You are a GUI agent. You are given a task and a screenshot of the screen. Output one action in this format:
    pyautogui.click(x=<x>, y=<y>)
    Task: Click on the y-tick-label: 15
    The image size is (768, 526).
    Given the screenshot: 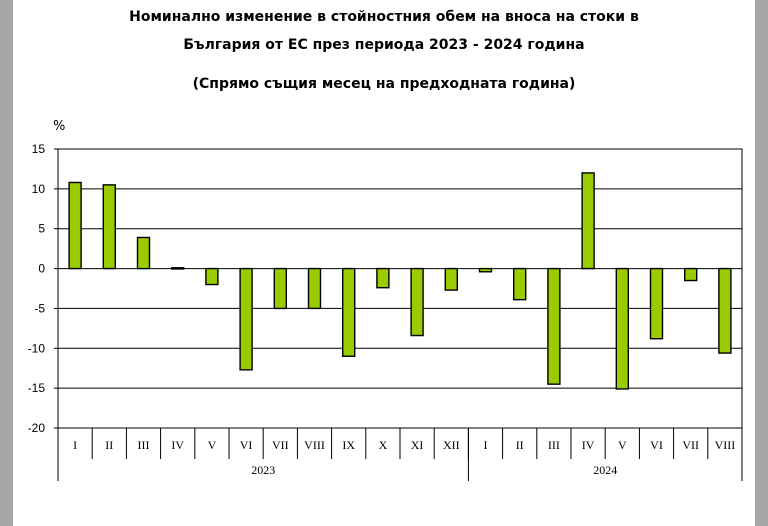 What is the action you would take?
    pyautogui.click(x=39, y=149)
    